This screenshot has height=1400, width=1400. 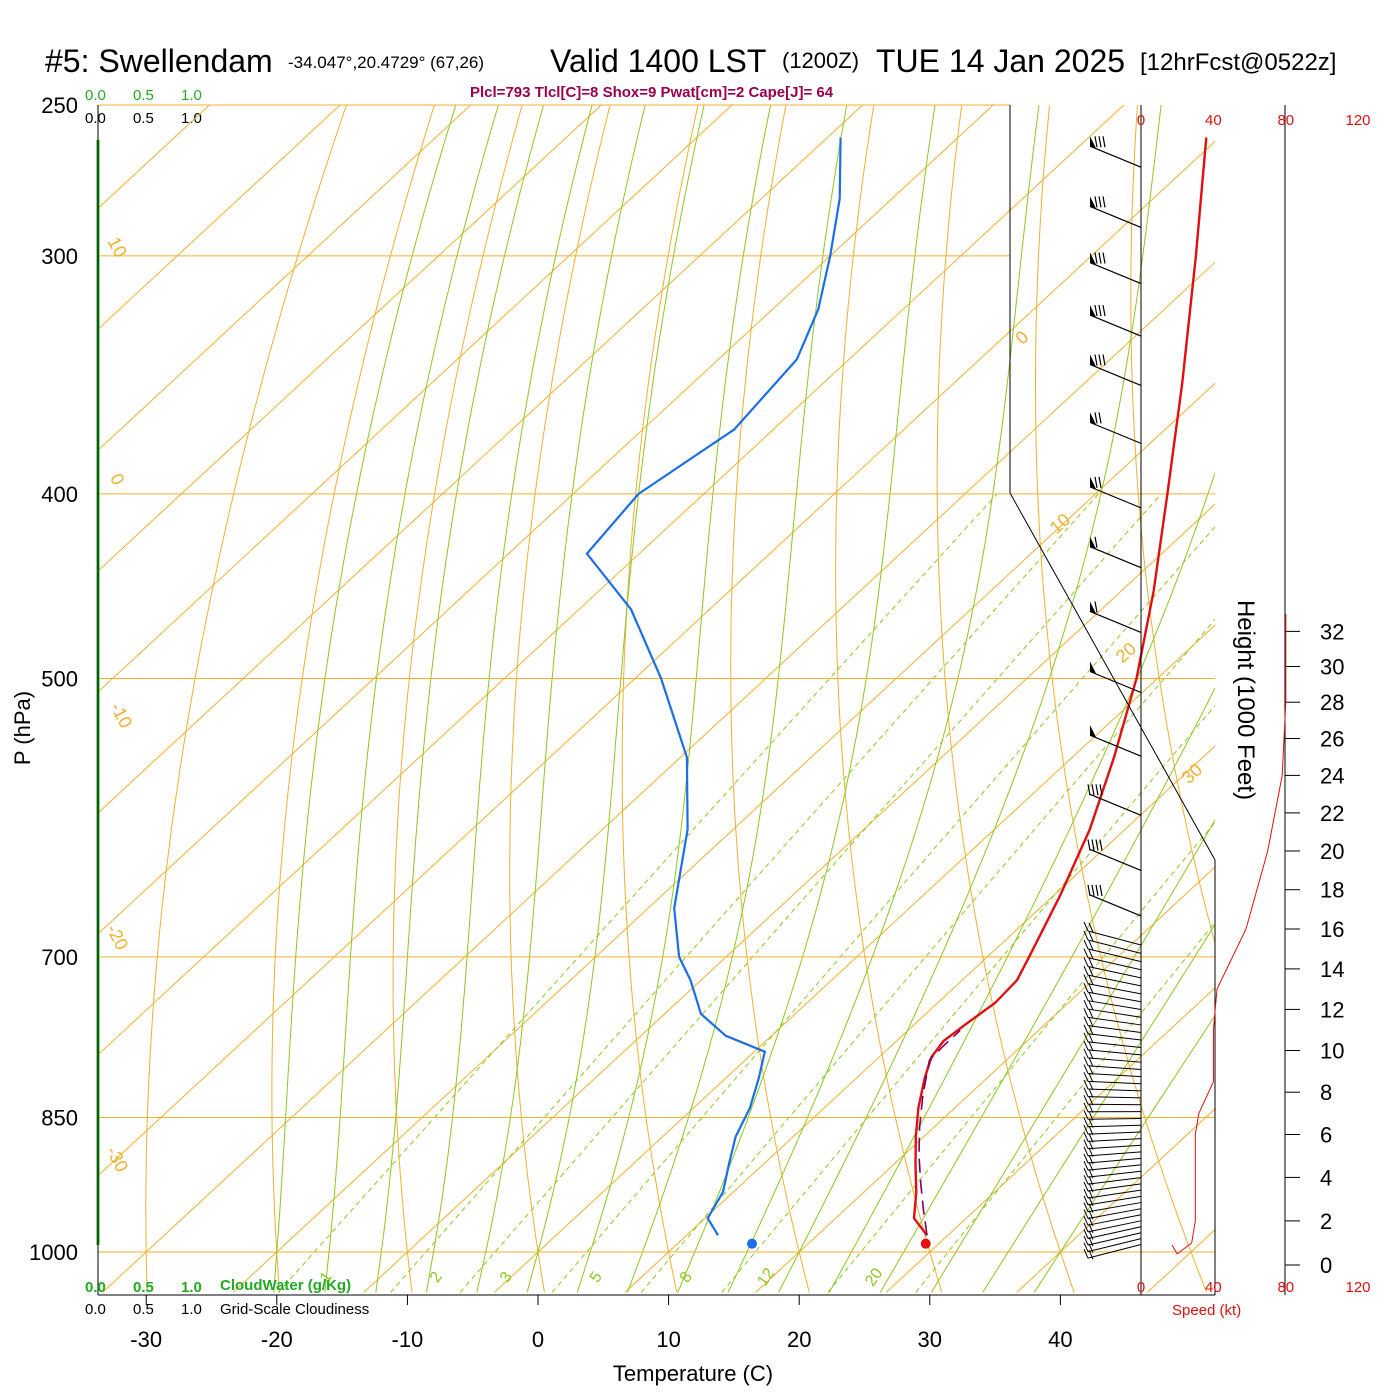 What do you see at coordinates (1112, 676) in the screenshot?
I see `right-border-diagonal` at bounding box center [1112, 676].